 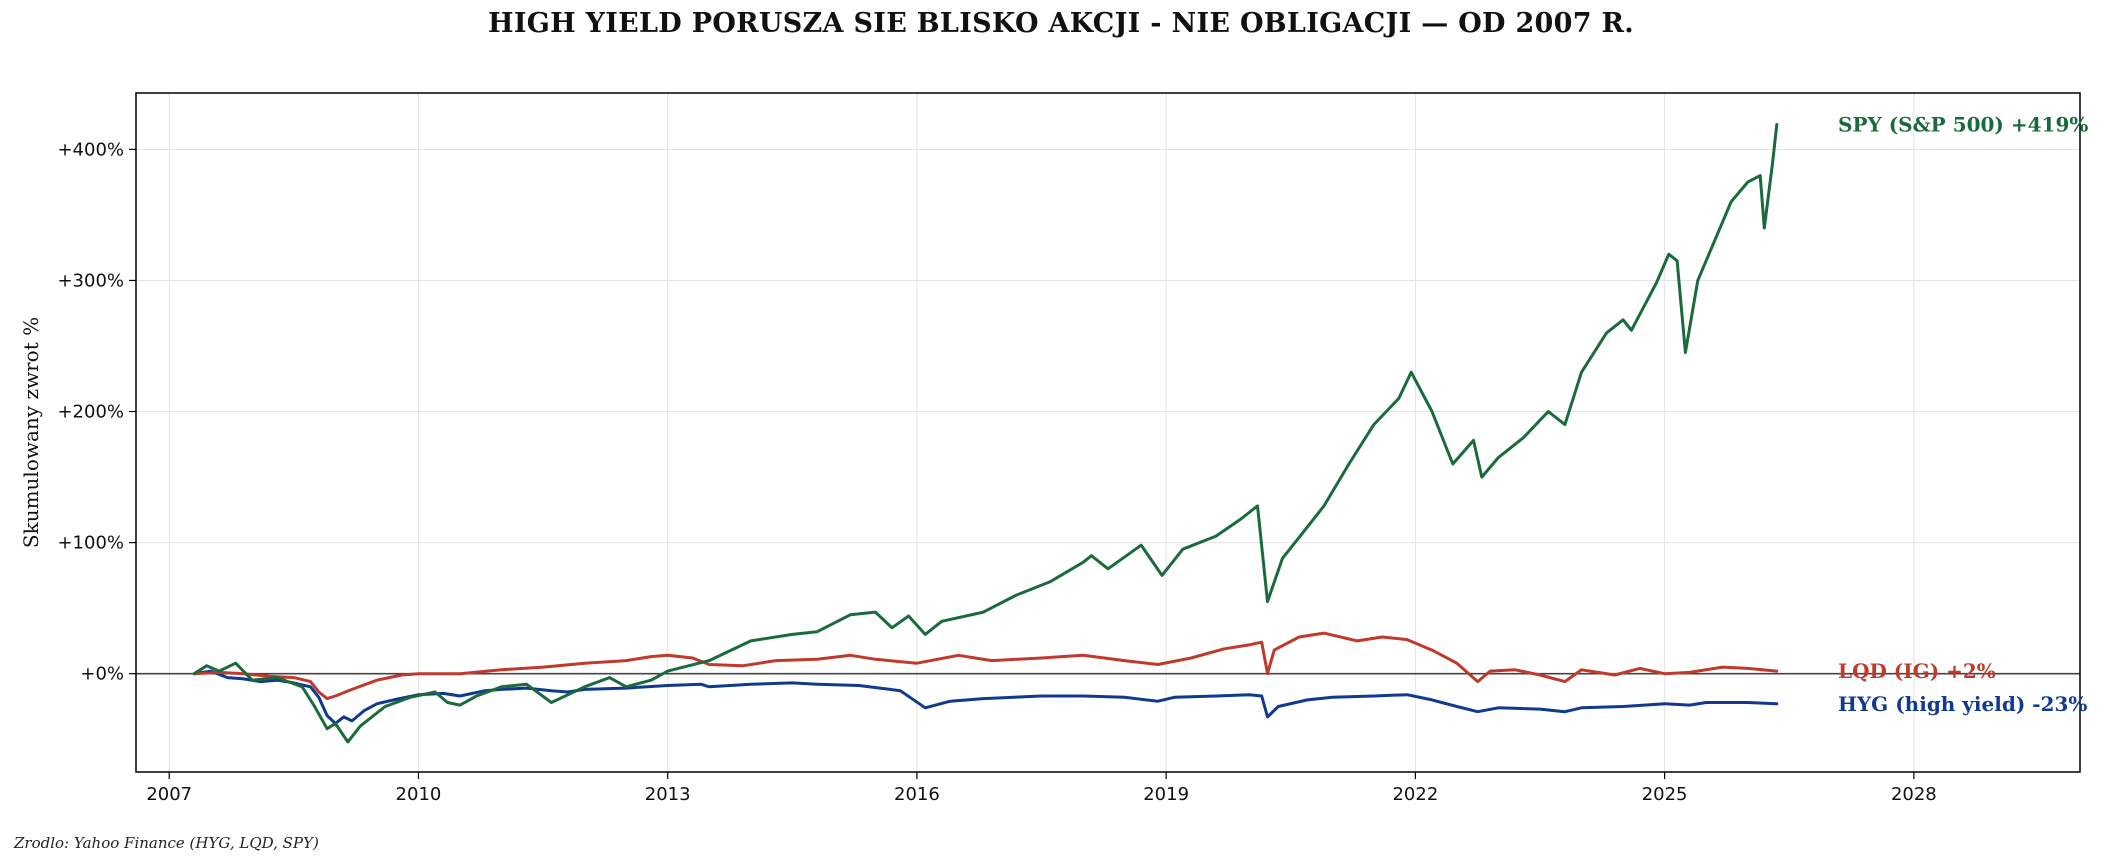 I want to click on x-tick-label: 2019, so click(x=1166, y=794).